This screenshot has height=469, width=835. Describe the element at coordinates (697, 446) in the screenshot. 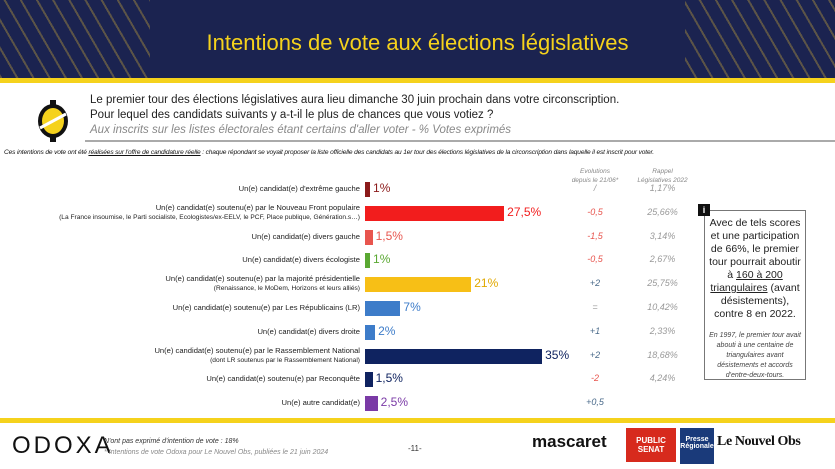

I see `presse-regionale-logo: Presse Régionale` at that location.